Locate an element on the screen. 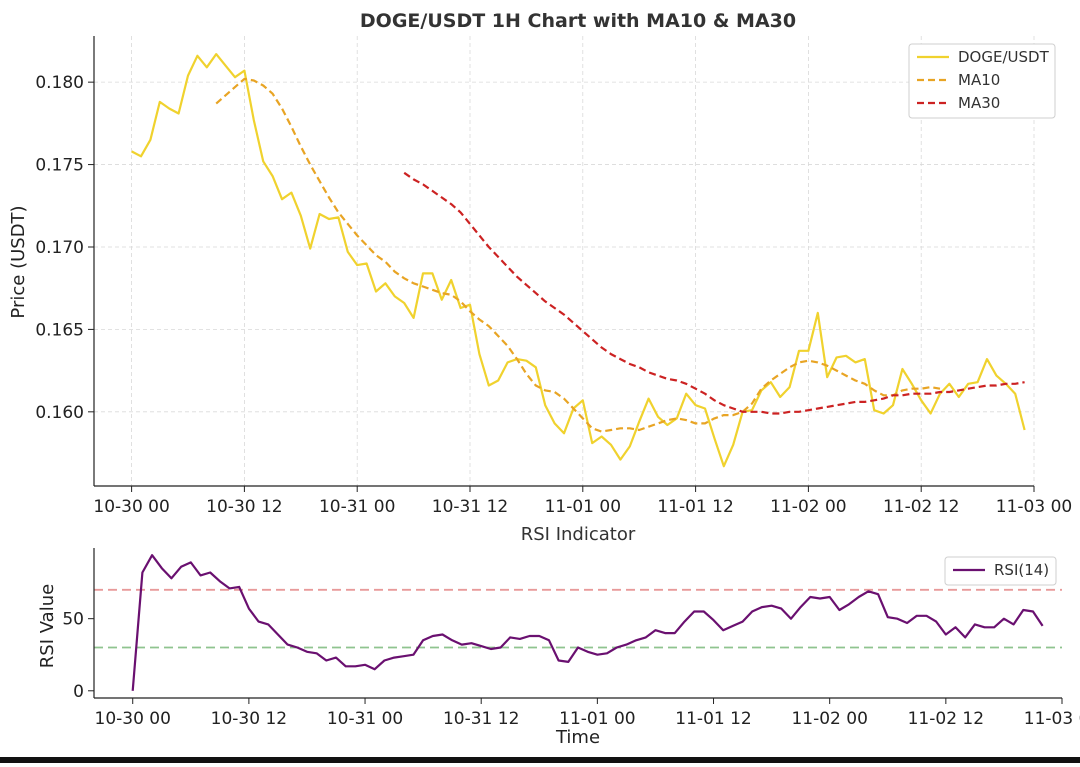 This screenshot has width=1080, height=767. rsi-y-ticks: 0 50 is located at coordinates (78, 656).